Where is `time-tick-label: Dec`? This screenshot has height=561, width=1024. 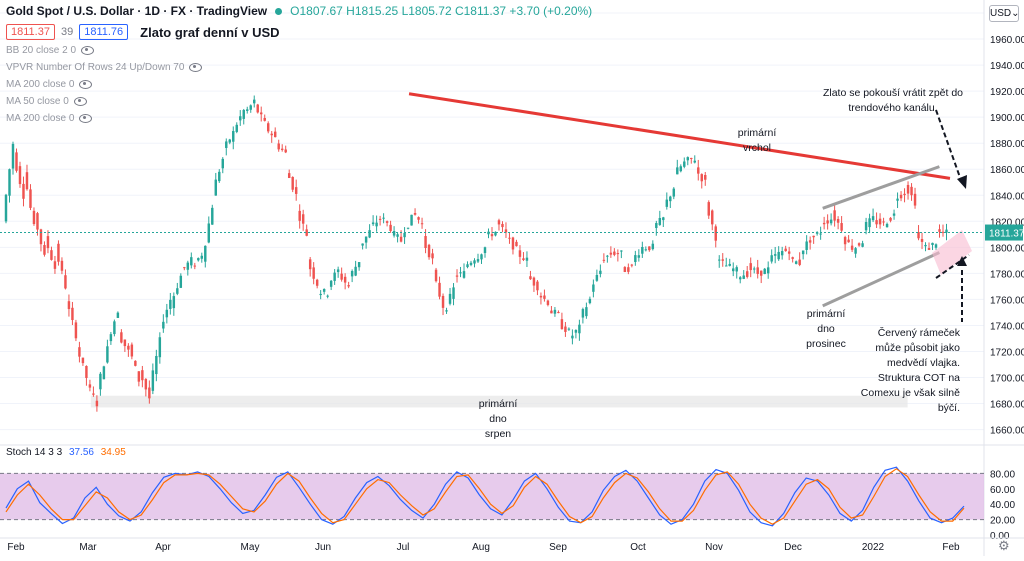
time-tick-label: Dec is located at coordinates (793, 547).